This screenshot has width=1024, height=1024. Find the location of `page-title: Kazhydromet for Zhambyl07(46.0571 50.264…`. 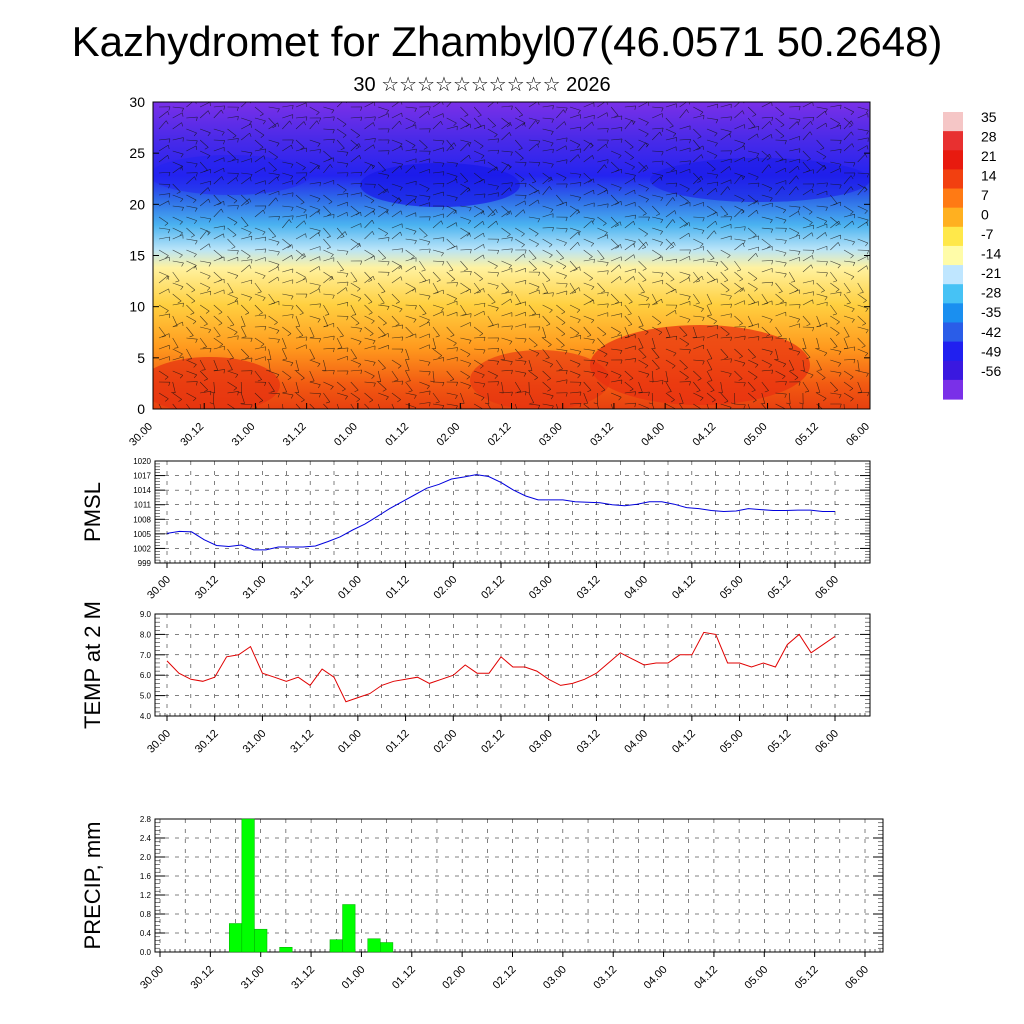

page-title: Kazhydromet for Zhambyl07(46.0571 50.264… is located at coordinates (507, 41).